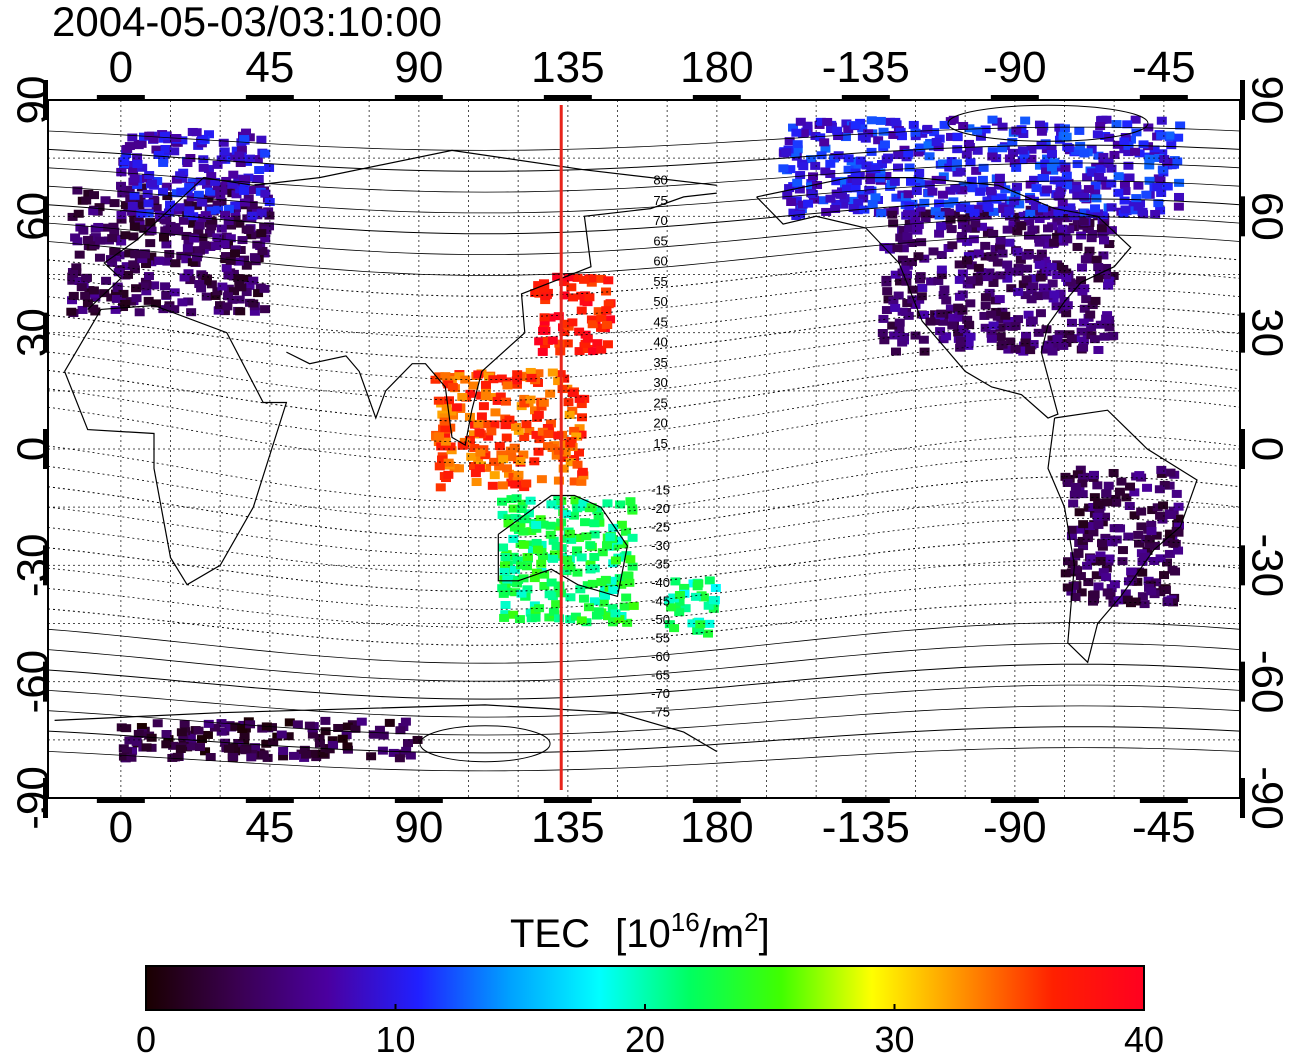 The image size is (1292, 1057). What do you see at coordinates (660, 490) in the screenshot?
I see `contour-label: -15` at bounding box center [660, 490].